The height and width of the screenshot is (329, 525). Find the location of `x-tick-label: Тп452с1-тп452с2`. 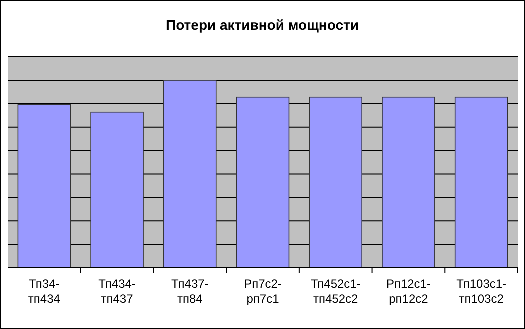

x-tick-label: Тп452с1-тп452с2 is located at coordinates (335, 291).